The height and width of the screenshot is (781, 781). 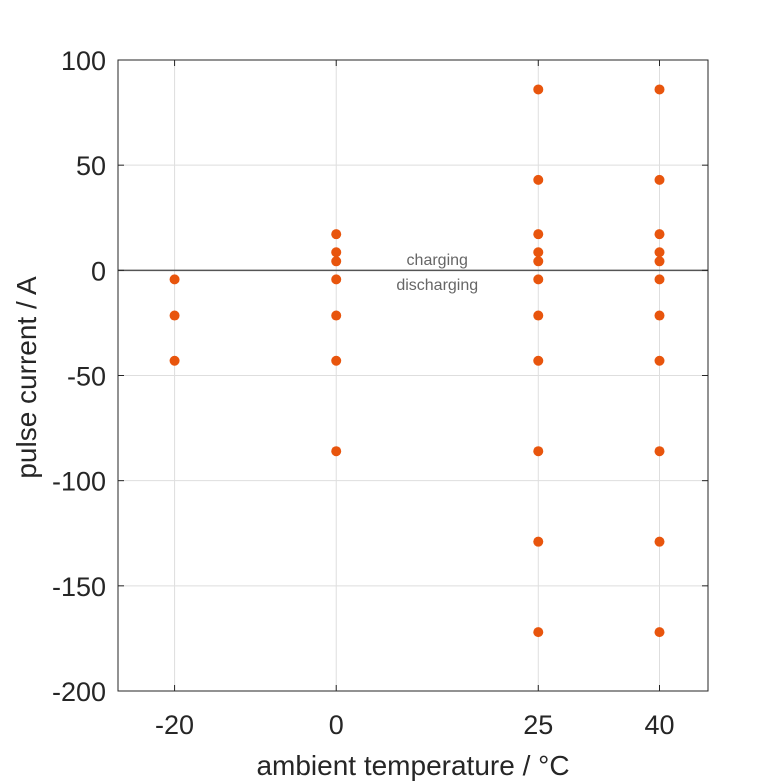 What do you see at coordinates (26, 377) in the screenshot?
I see `y-axis-label: pulse current / A` at bounding box center [26, 377].